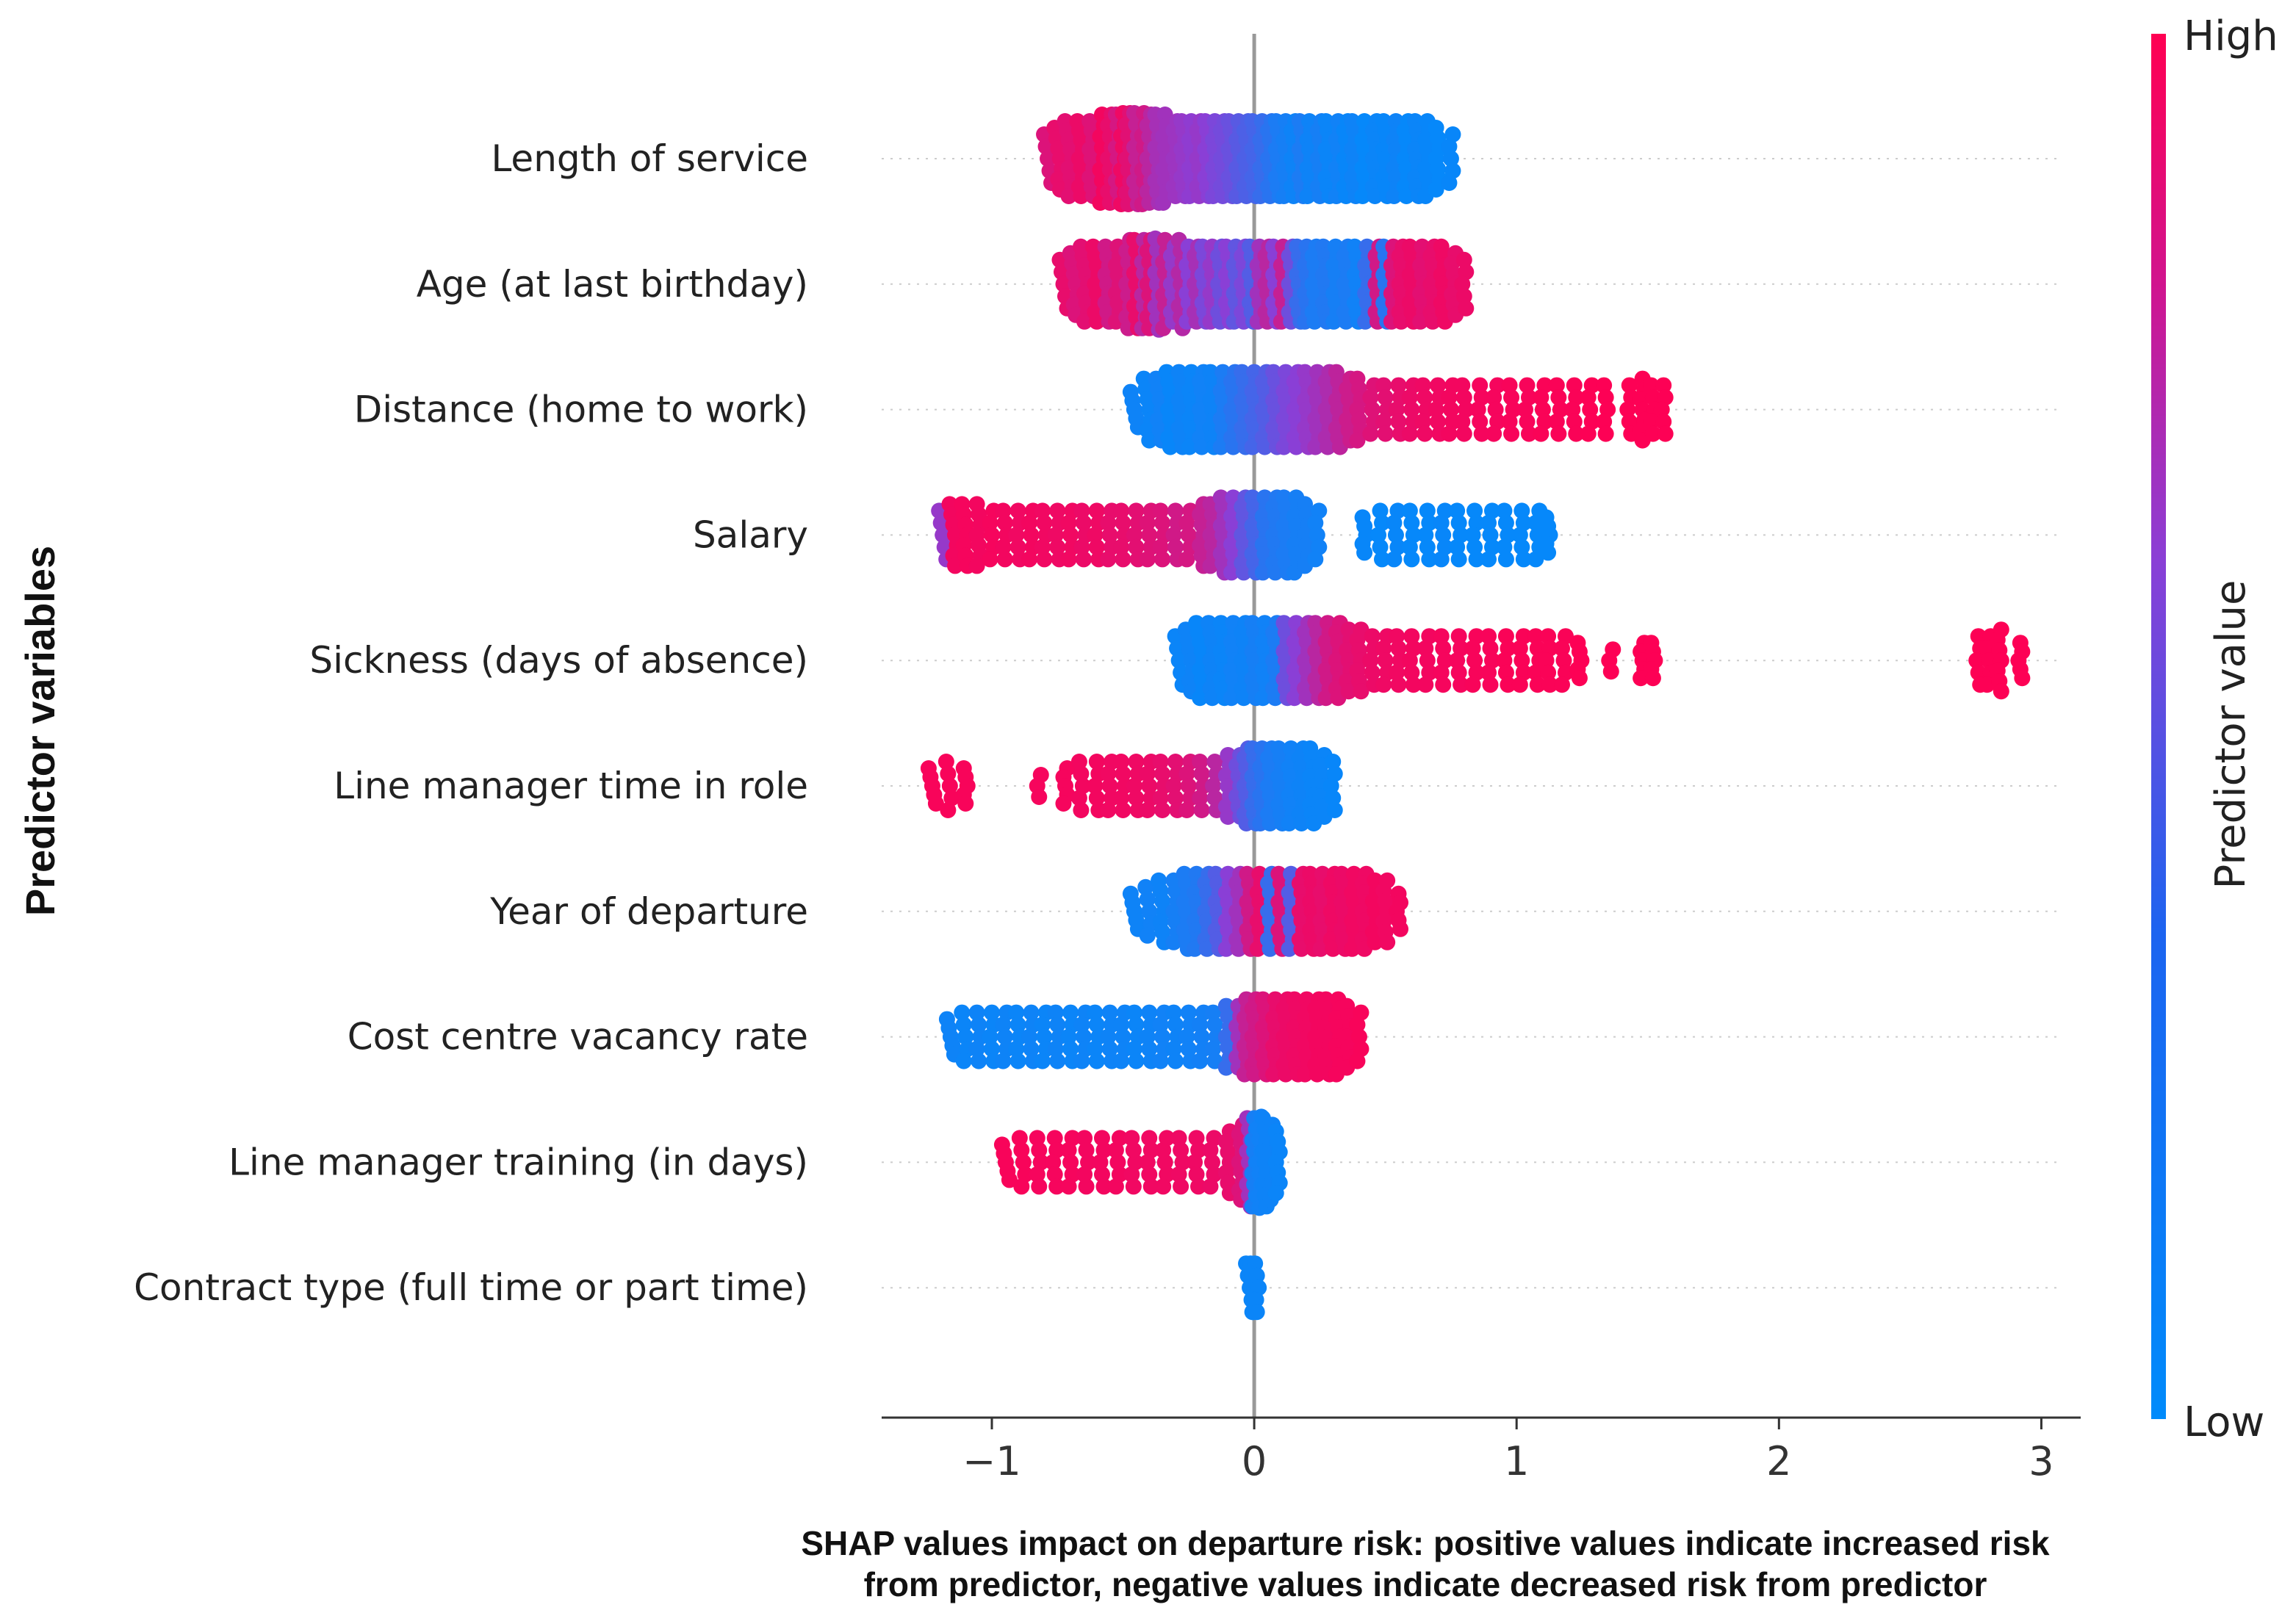 The width and height of the screenshot is (2282, 1624). I want to click on colorbar-low-label: Low, so click(2224, 1422).